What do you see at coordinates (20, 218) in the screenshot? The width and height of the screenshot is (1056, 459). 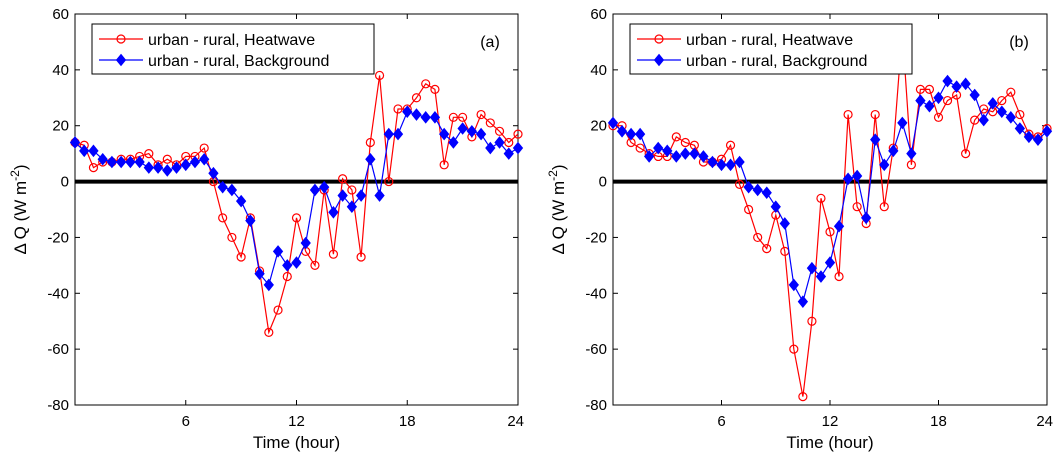 I see `y-axis-label-main: Δ Q (W m` at bounding box center [20, 218].